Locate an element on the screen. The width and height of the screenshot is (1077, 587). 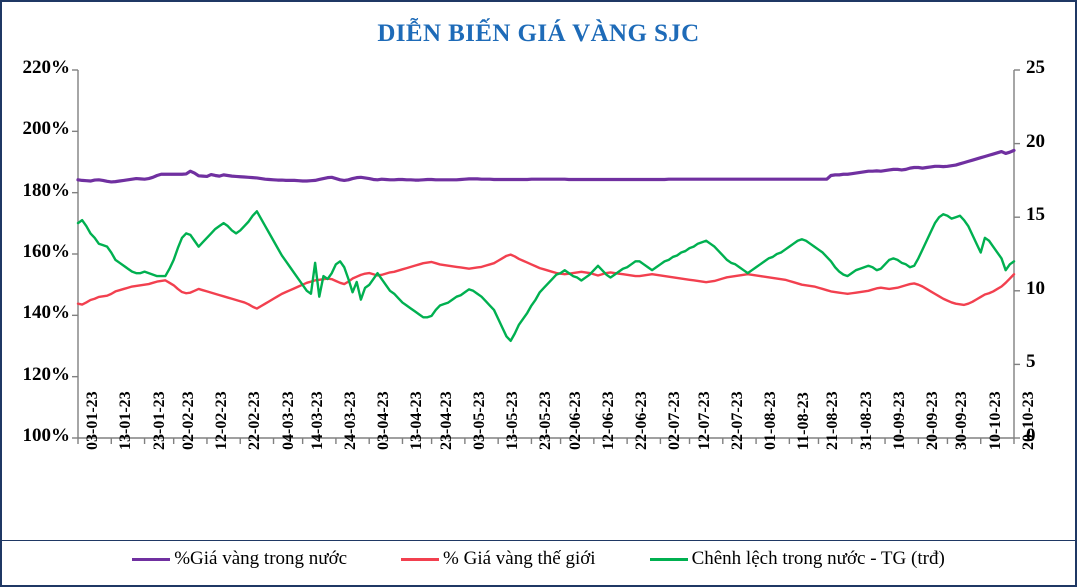
y-axis-left-tick-label: 100% is located at coordinates (46, 435).